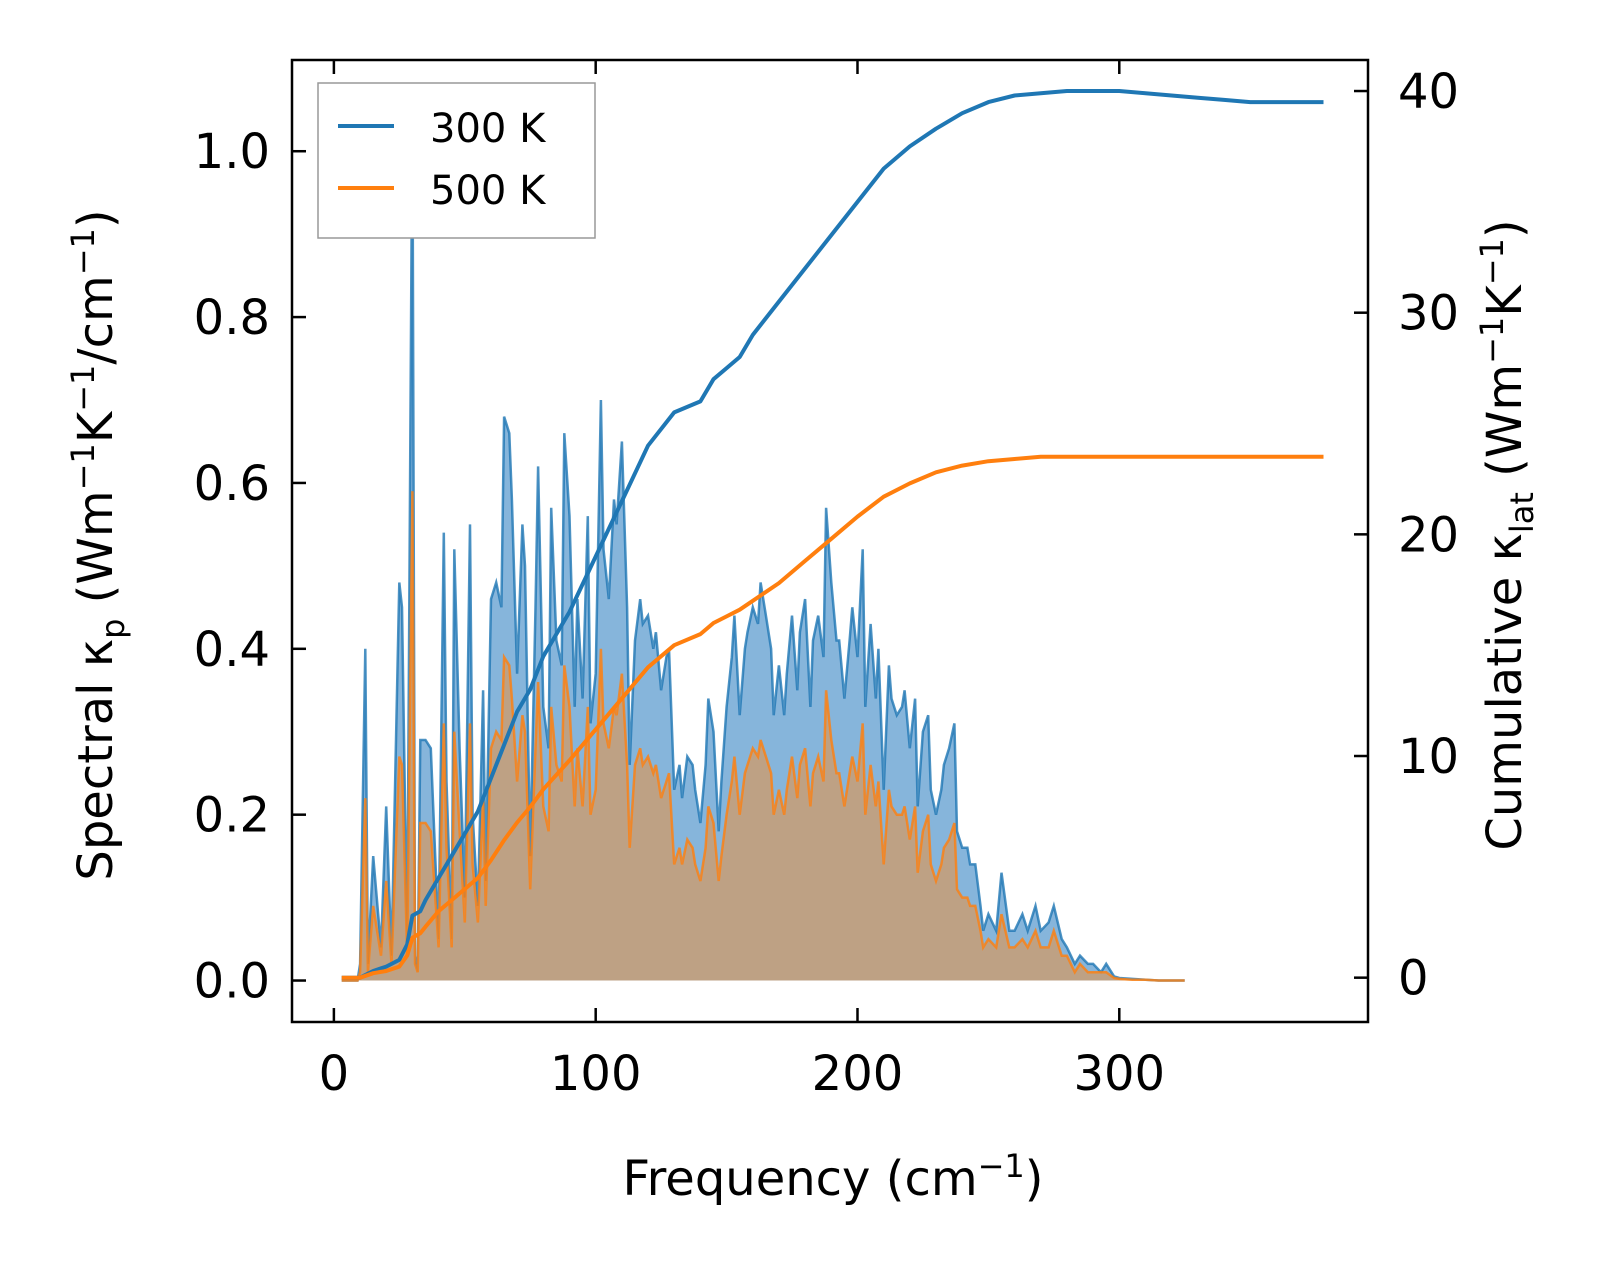 This screenshot has height=1264, width=1623. I want to click on y-axis-right-title: Cumulative κlat (Wm−1K−1), so click(1507, 534).